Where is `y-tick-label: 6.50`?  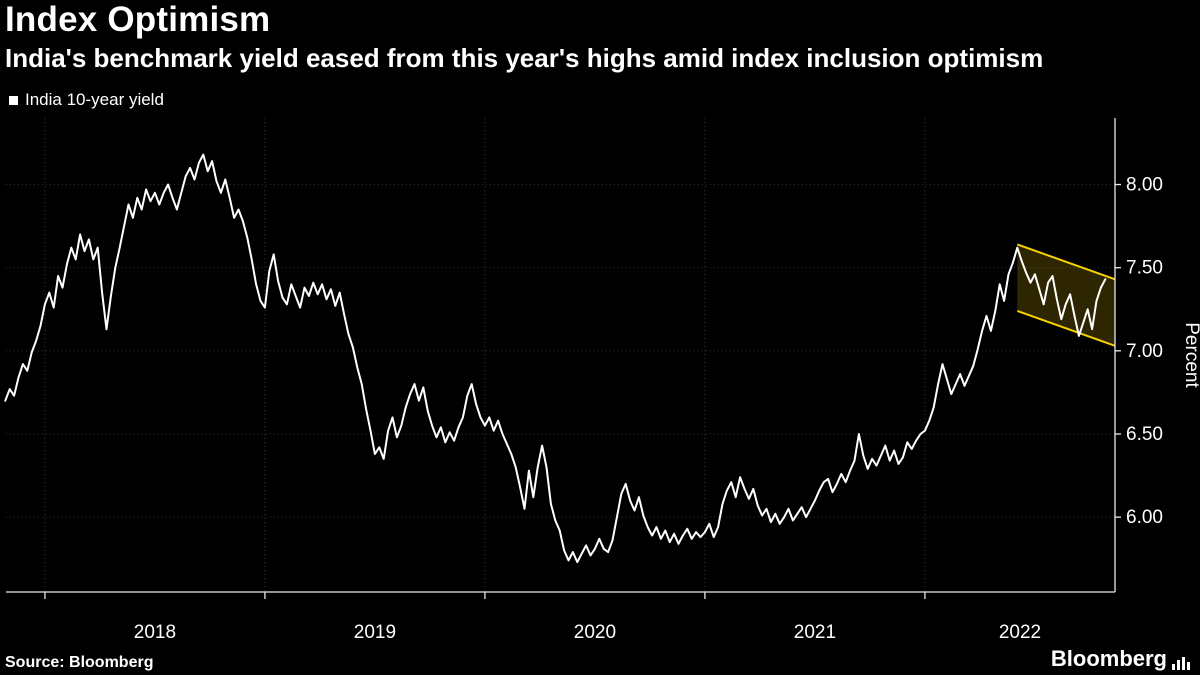 y-tick-label: 6.50 is located at coordinates (1144, 434).